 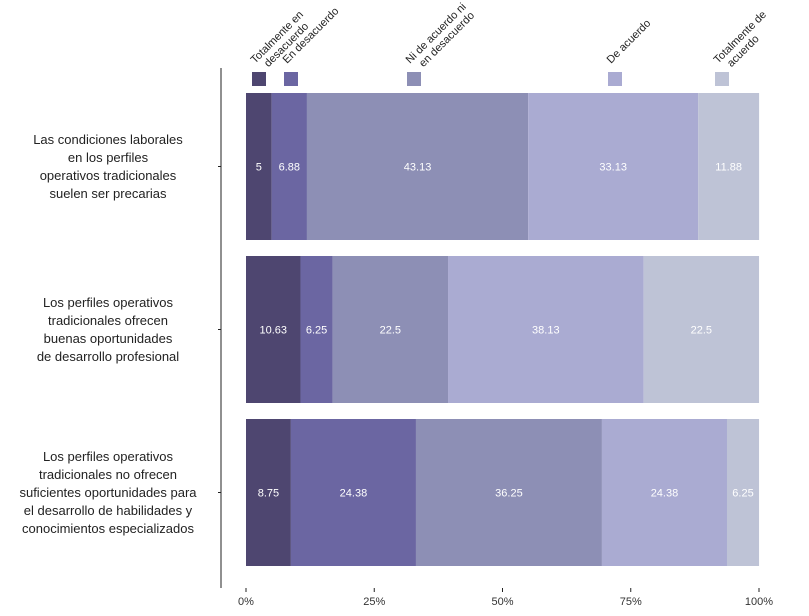 I want to click on data-label: 36.25, so click(x=509, y=494).